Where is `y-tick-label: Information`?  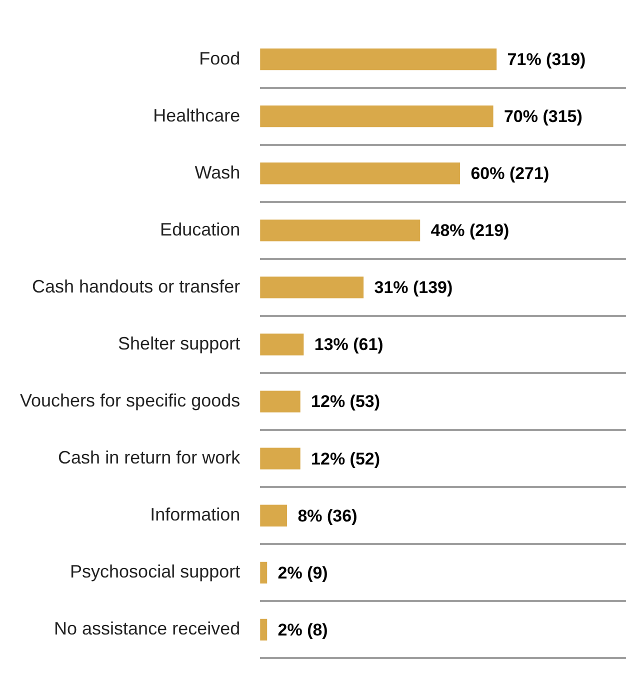
y-tick-label: Information is located at coordinates (195, 514).